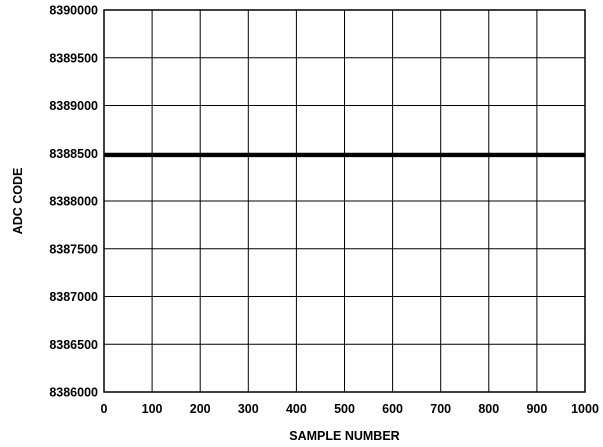 This screenshot has width=603, height=447. I want to click on y-tick-label: 8387000, so click(73, 297).